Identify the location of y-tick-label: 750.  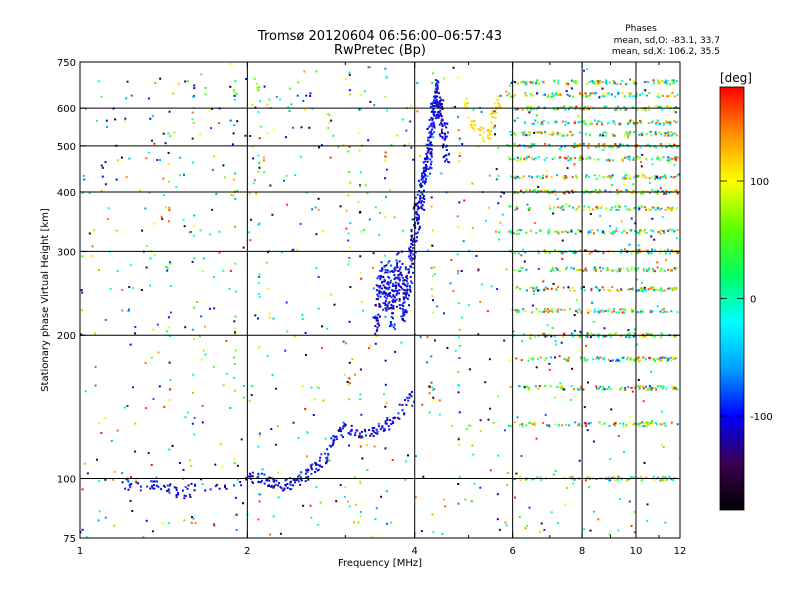
(66, 63).